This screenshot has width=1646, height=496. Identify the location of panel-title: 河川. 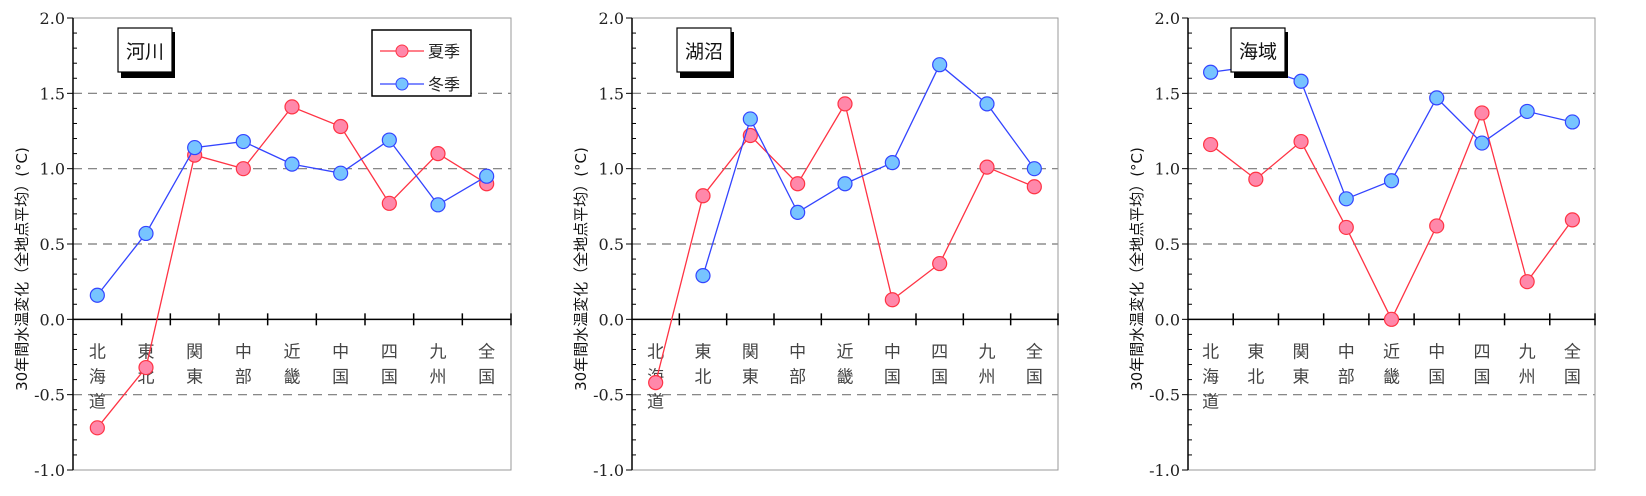
(145, 52).